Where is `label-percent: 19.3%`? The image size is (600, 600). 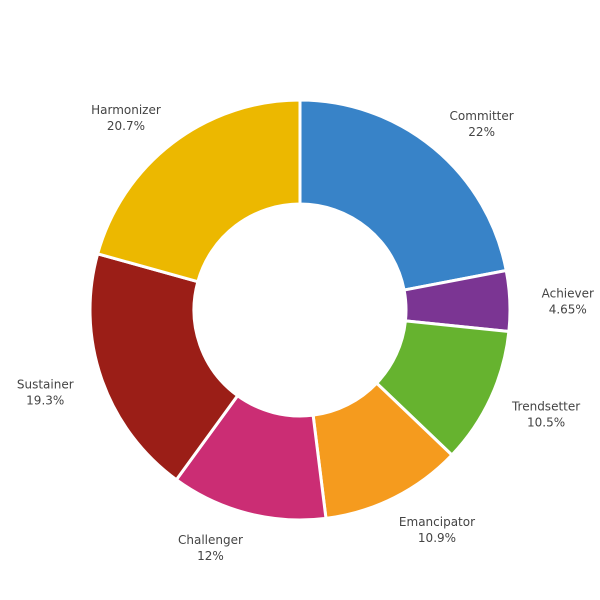
label-percent: 19.3% is located at coordinates (45, 400).